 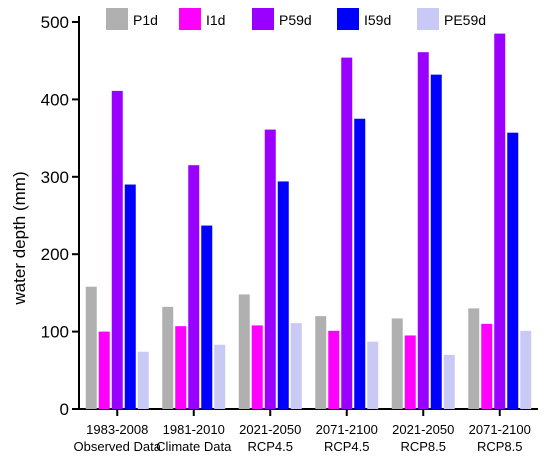 I want to click on x-tick-label: 2021-2050 RCP4.5, so click(x=270, y=438).